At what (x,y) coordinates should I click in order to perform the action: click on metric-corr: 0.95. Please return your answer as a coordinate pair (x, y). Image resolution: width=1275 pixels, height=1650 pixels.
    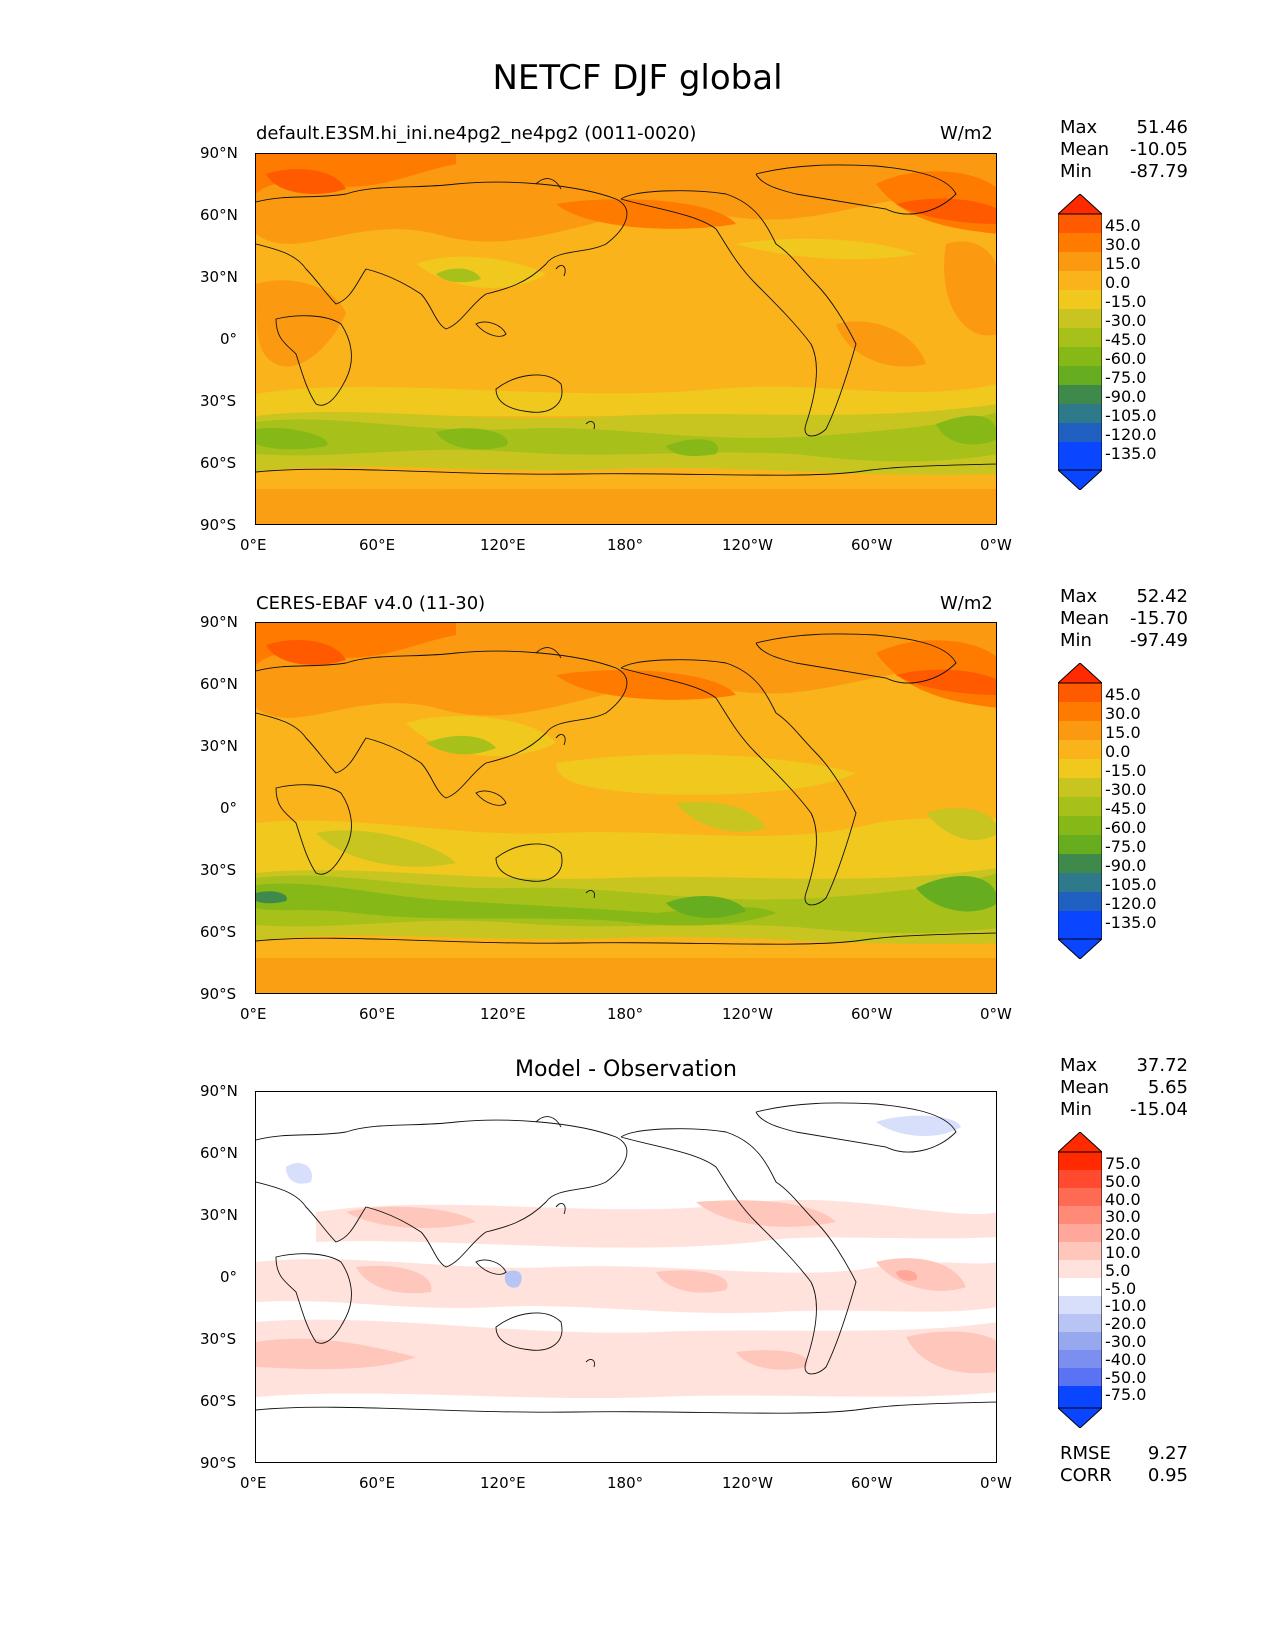
    Looking at the image, I should click on (1167, 1475).